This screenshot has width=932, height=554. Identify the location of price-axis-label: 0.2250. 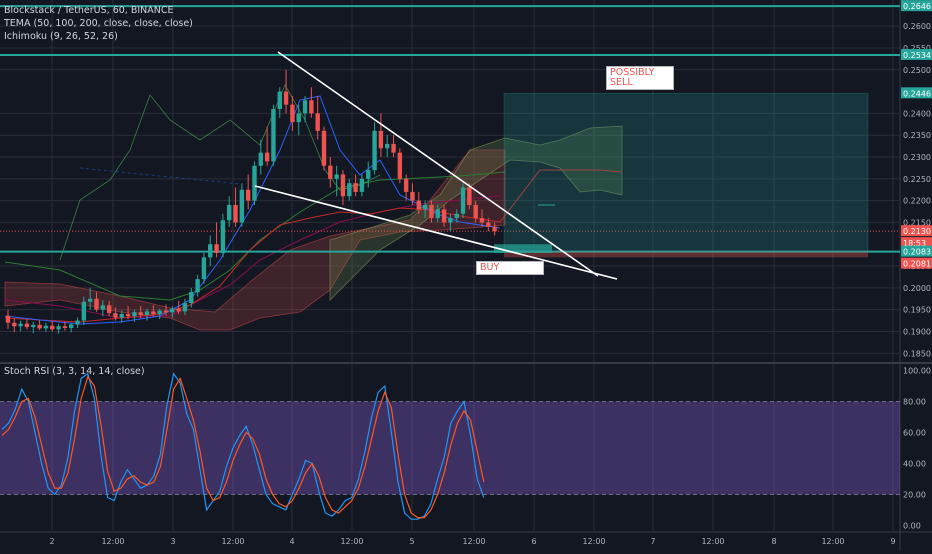
(917, 179).